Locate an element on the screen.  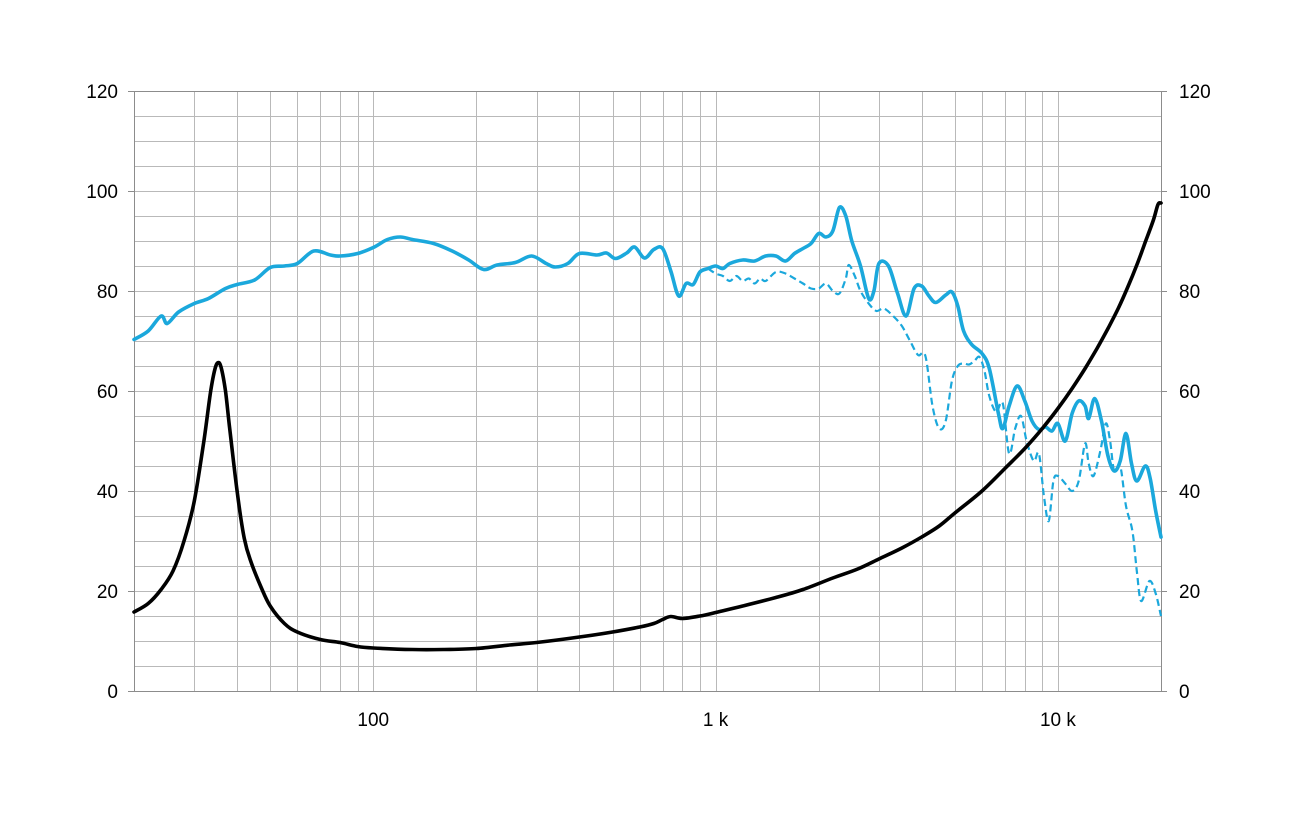
y-right-tick-label: 100 is located at coordinates (1195, 192).